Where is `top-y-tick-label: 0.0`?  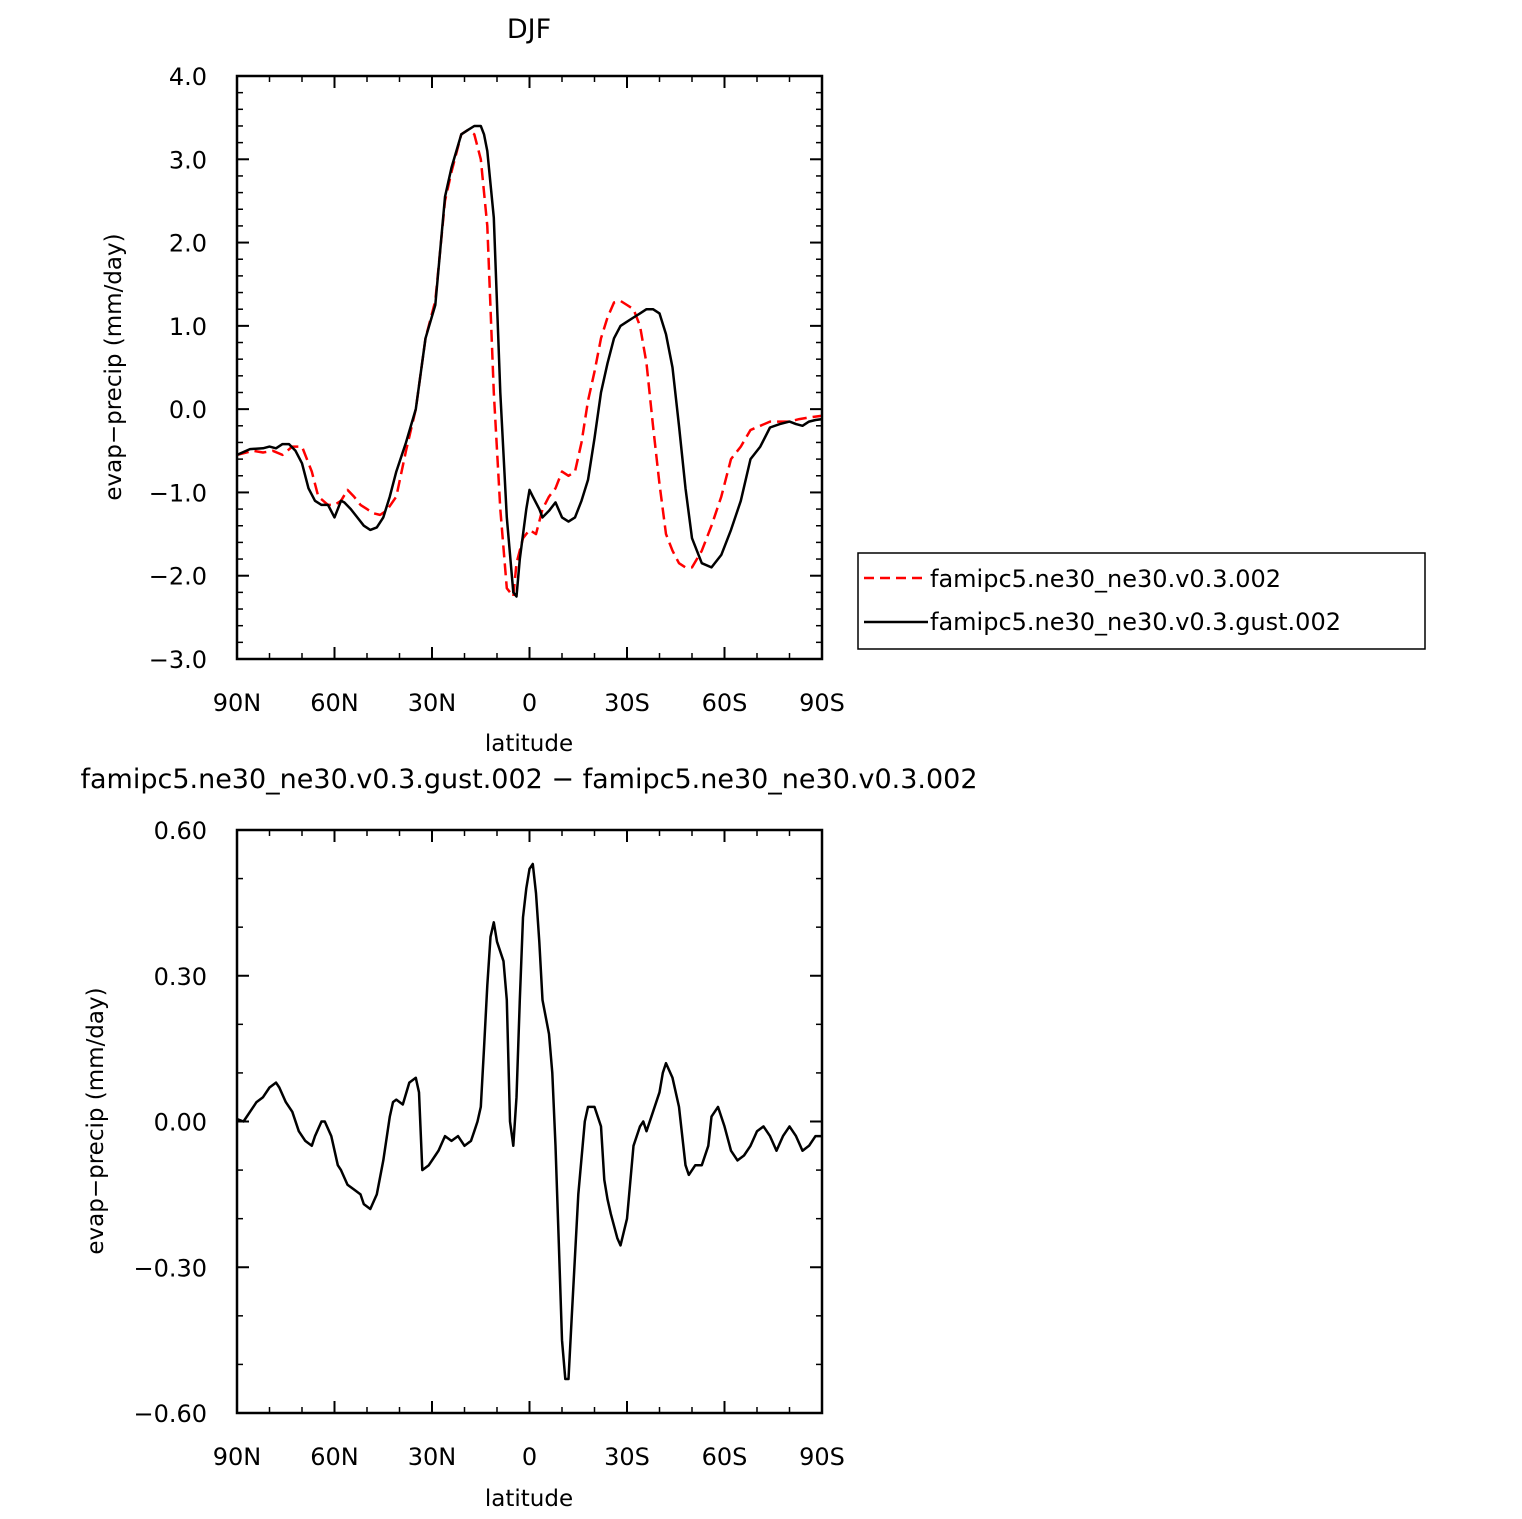 top-y-tick-label: 0.0 is located at coordinates (188, 410).